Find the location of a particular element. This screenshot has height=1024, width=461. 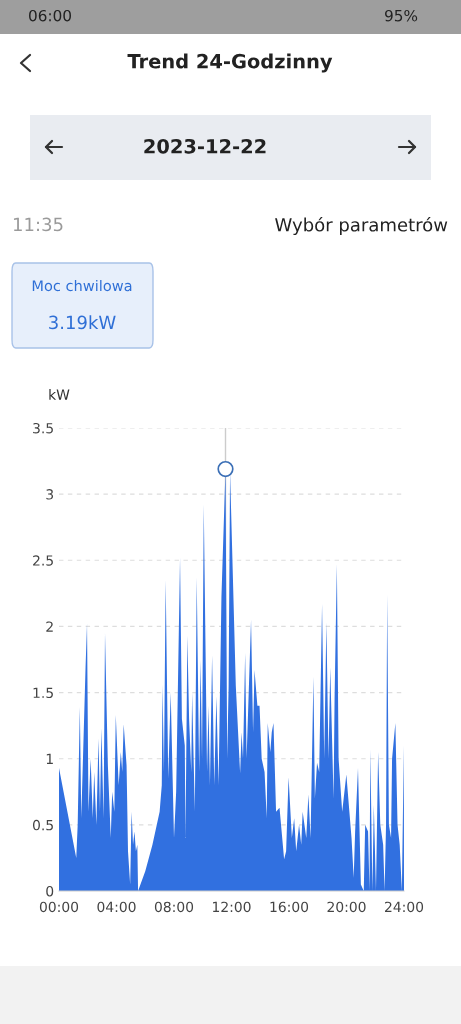

y-tick-label: 3.5 is located at coordinates (43, 428).